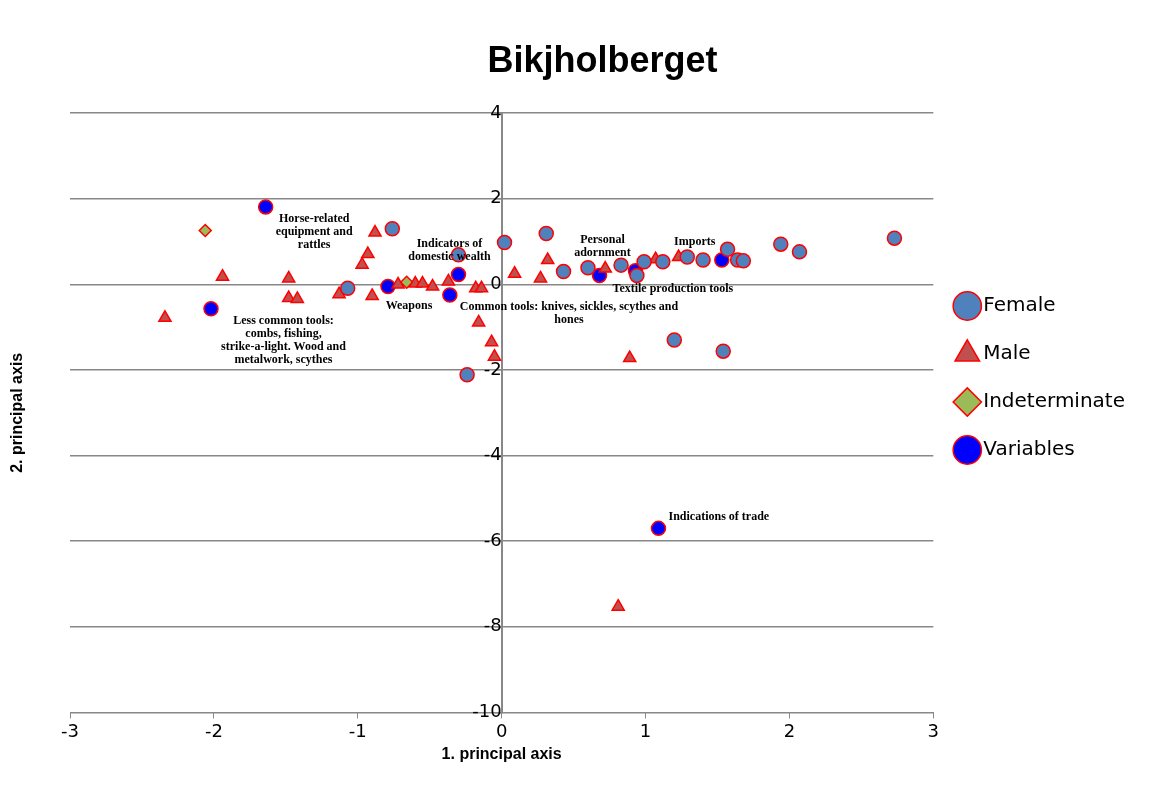 The height and width of the screenshot is (796, 1155). Describe the element at coordinates (602, 245) in the screenshot. I see `annotation: Personal adornment` at that location.